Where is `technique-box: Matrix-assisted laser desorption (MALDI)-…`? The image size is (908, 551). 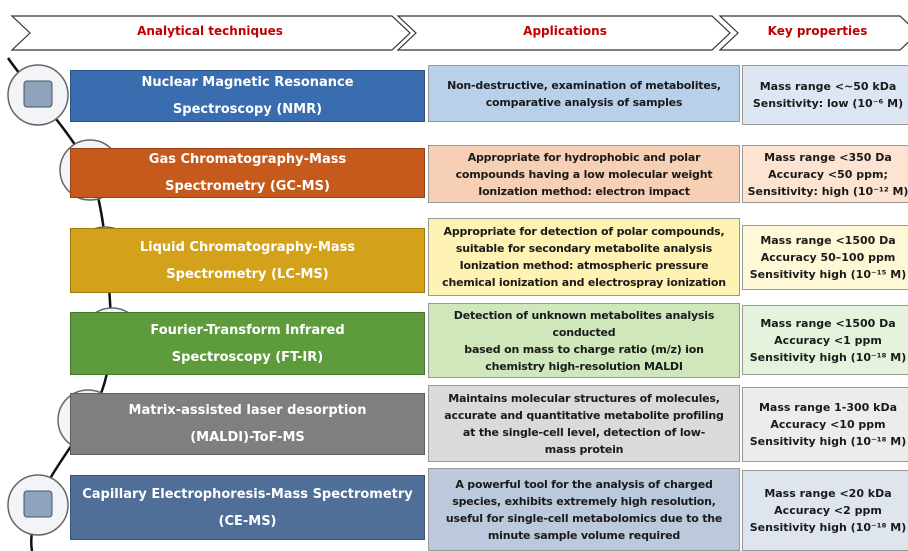 technique-box: Matrix-assisted laser desorption (MALDI)-… is located at coordinates (247, 424).